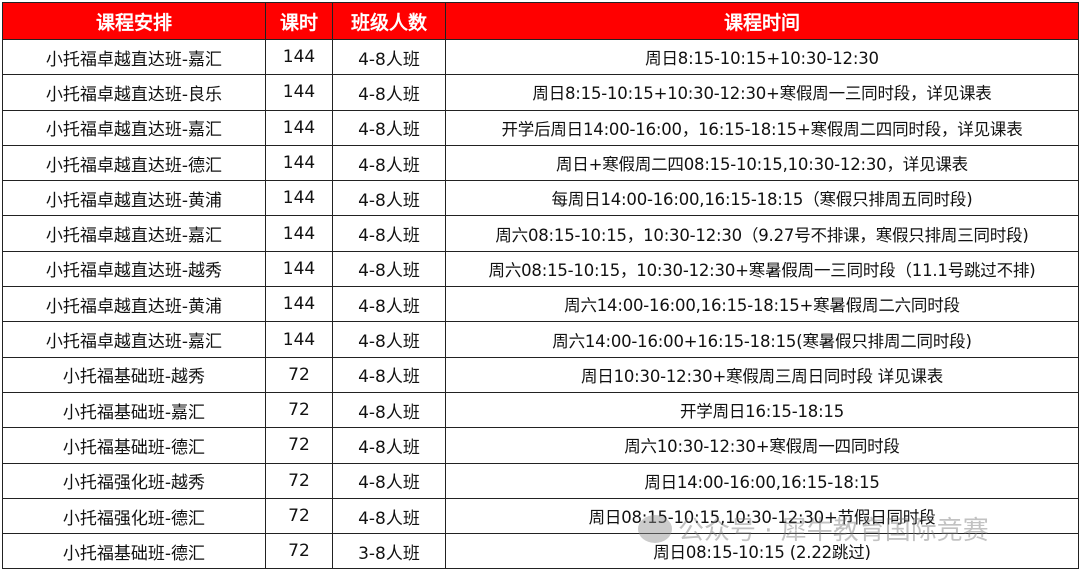 The height and width of the screenshot is (575, 1080). What do you see at coordinates (762, 304) in the screenshot?
I see `cell-schedule: 周六14:00-16:00,16:15-18:15+寒暑假周二六同时段` at bounding box center [762, 304].